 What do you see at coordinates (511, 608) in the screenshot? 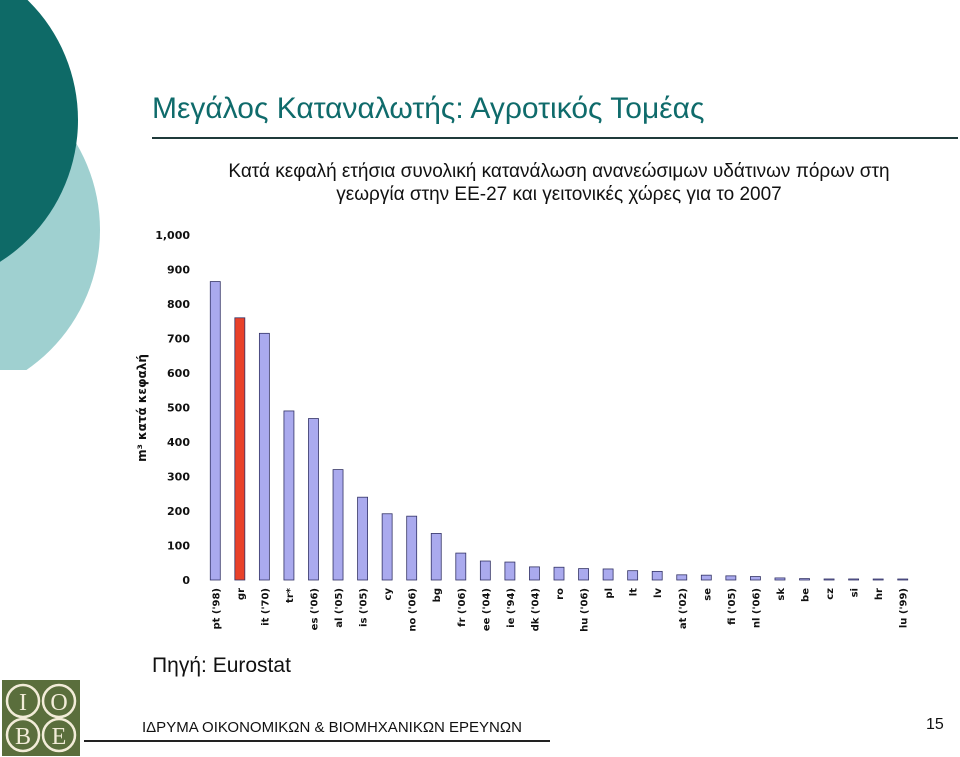
I see `x-tick-label: ie ('94)` at bounding box center [511, 608].